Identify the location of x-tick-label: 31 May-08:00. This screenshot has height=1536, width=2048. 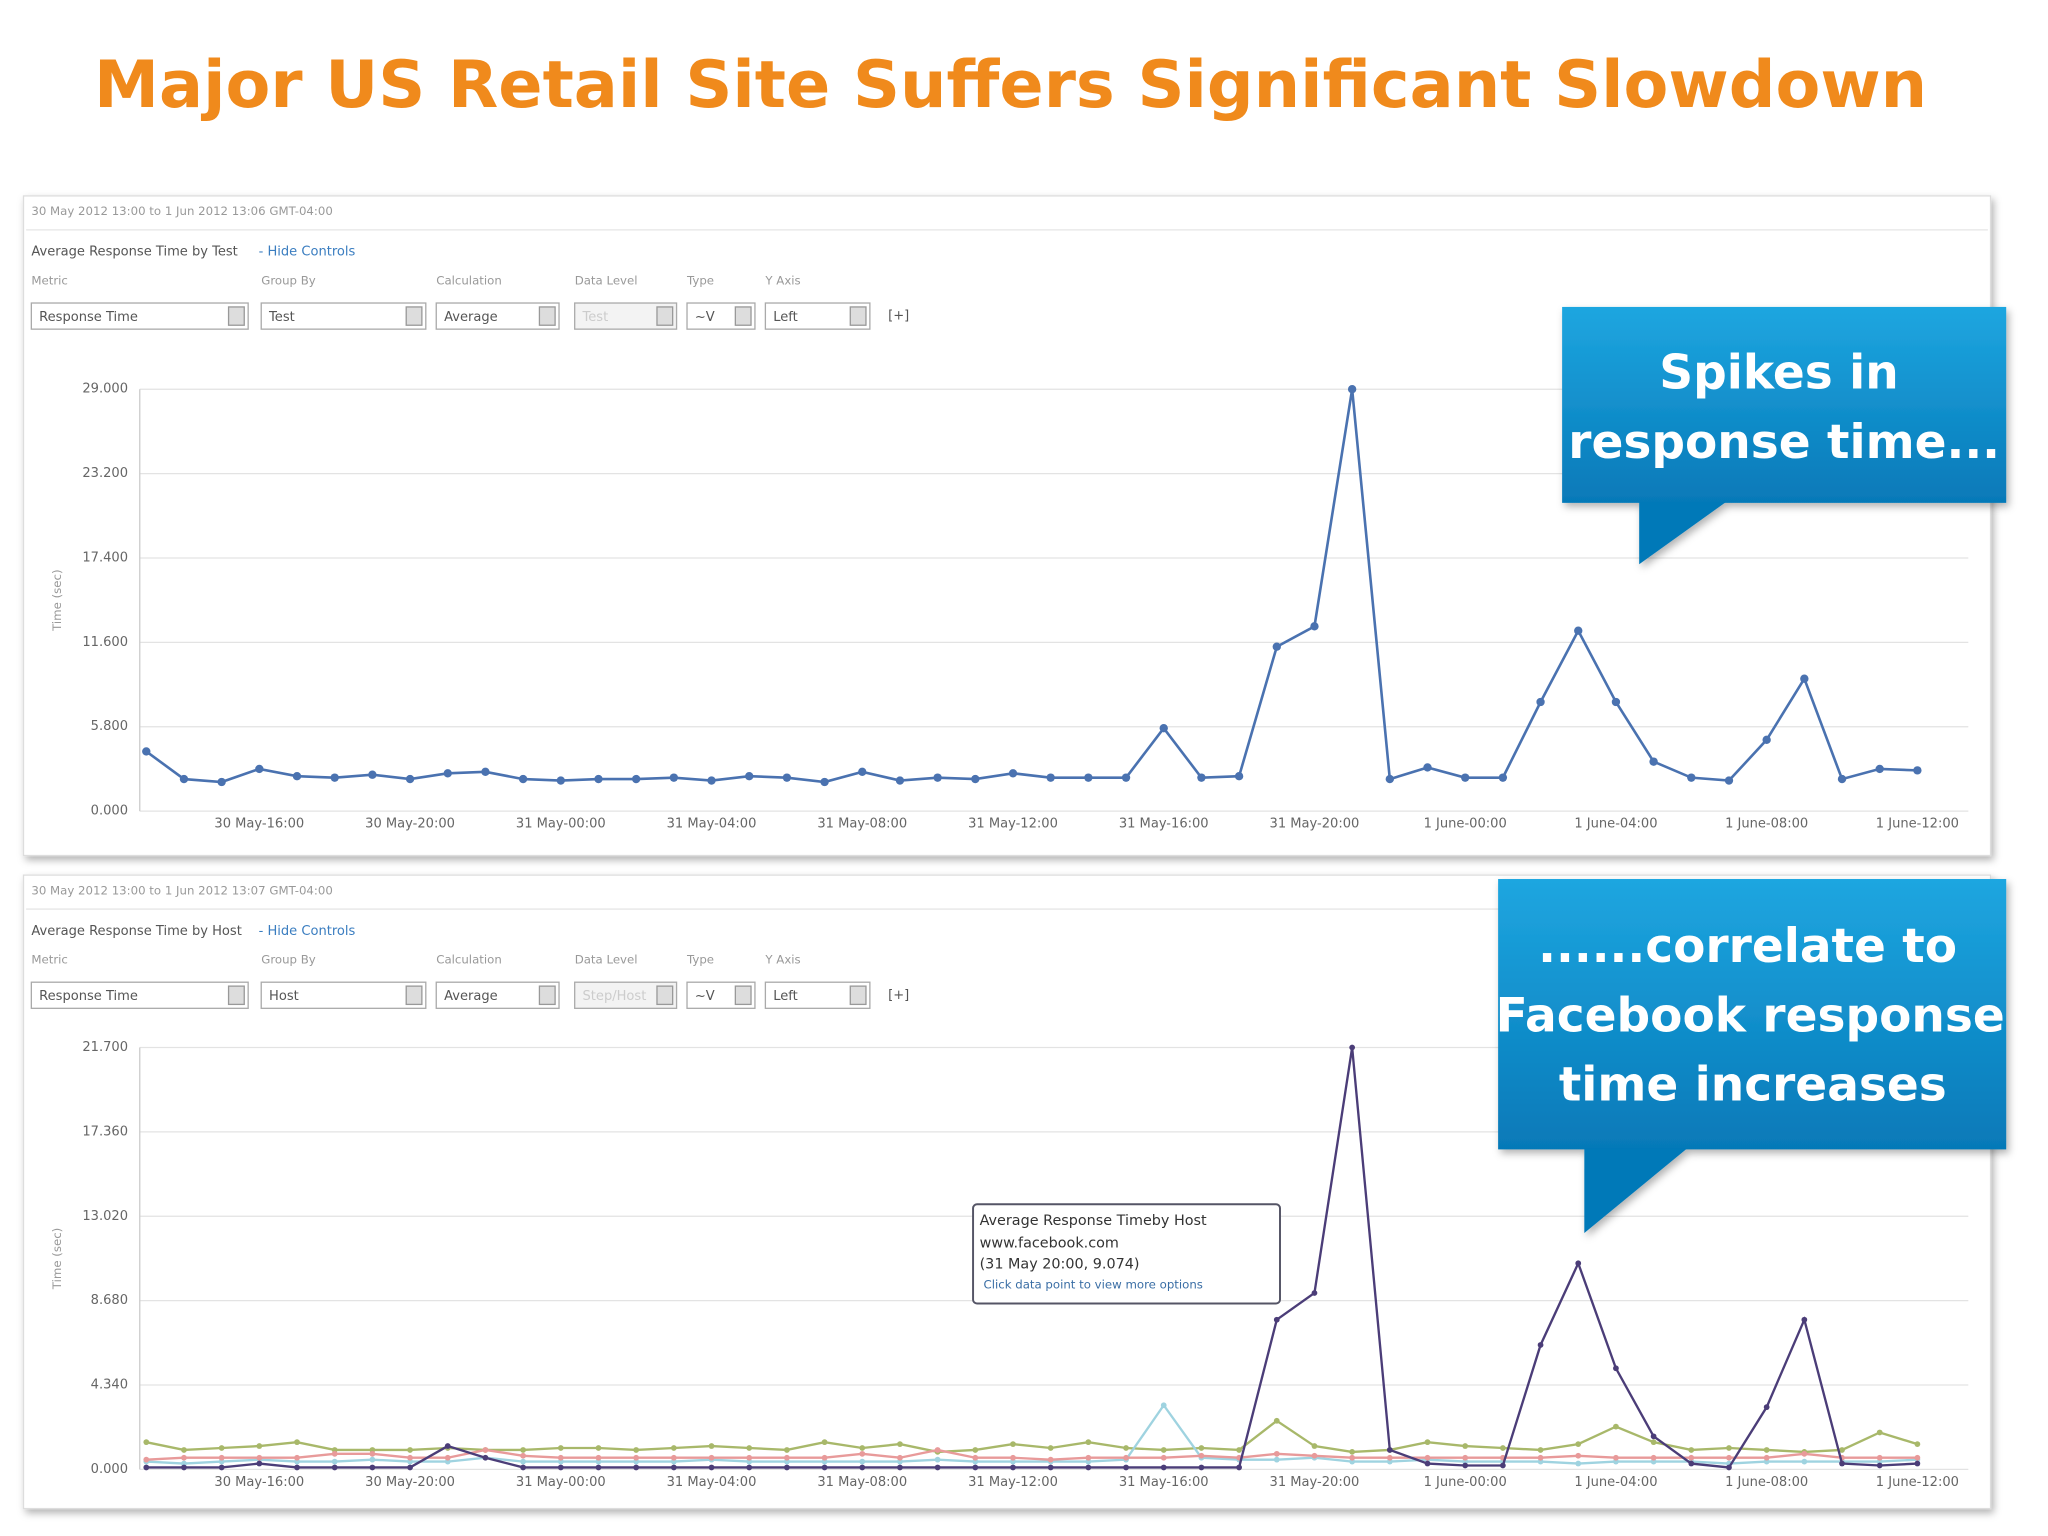
(862, 1482).